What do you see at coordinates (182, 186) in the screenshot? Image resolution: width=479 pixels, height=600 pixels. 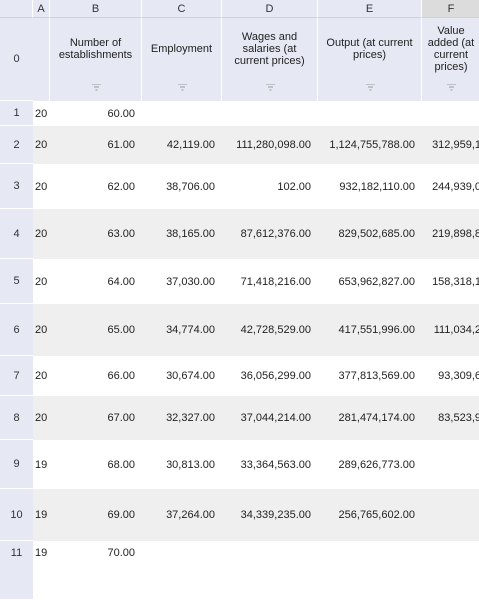 I see `cell: 38,706.00` at bounding box center [182, 186].